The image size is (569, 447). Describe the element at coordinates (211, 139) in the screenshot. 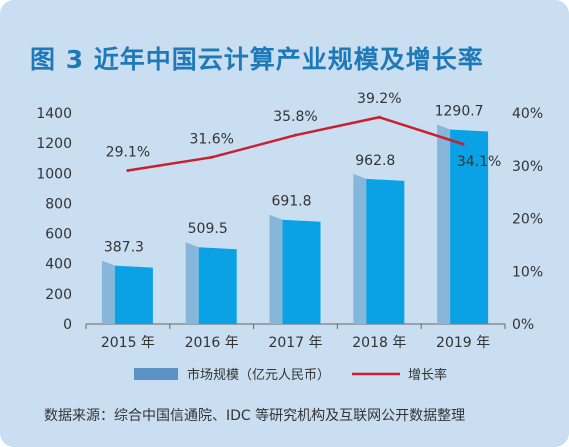

I see `growth-rate-label: 31.6%` at that location.